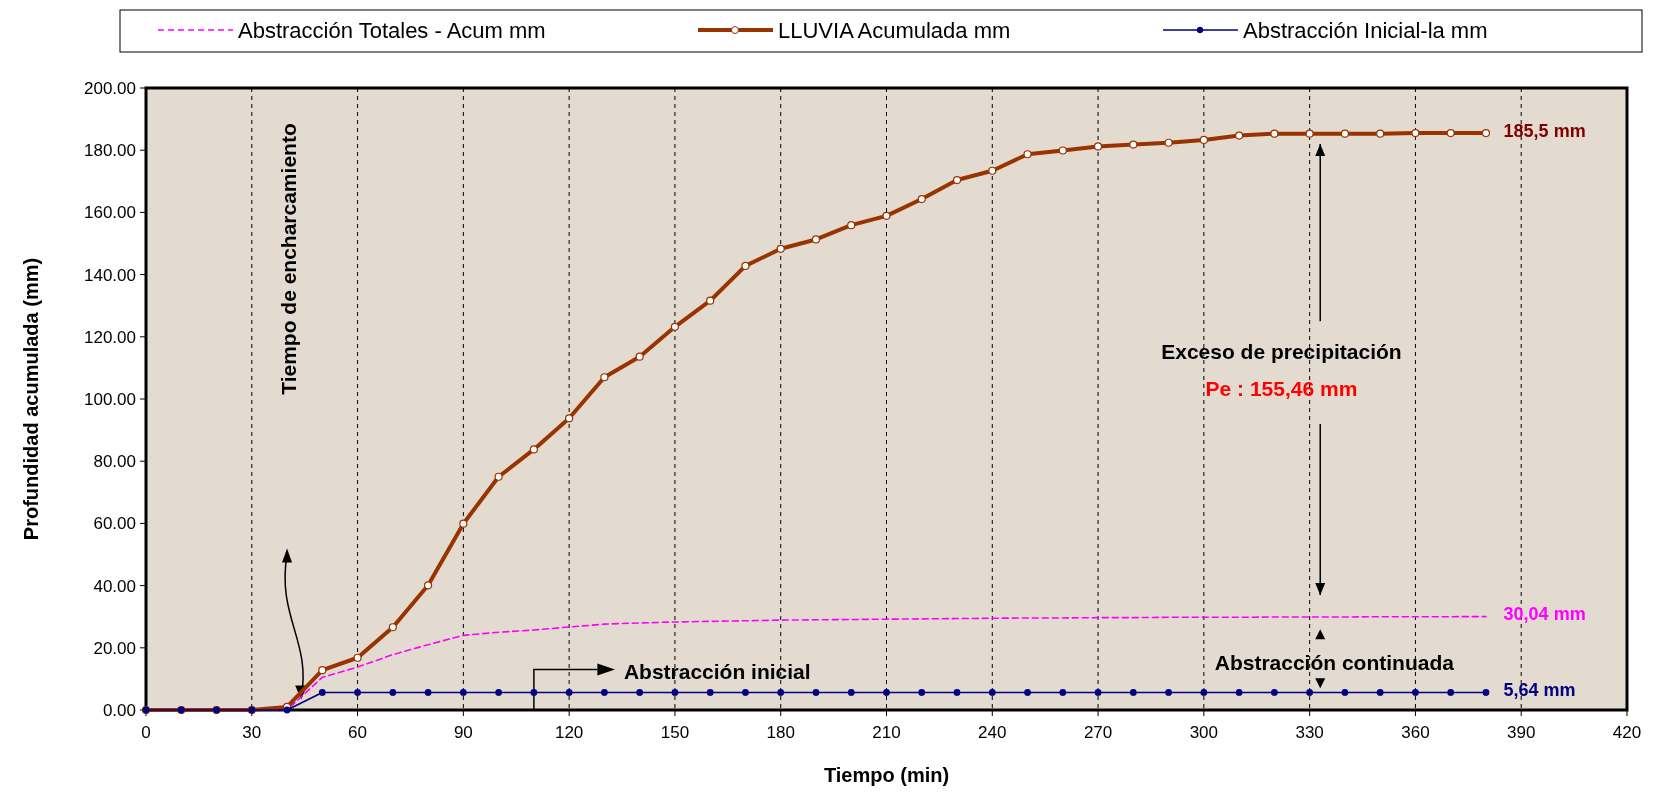 Image resolution: width=1656 pixels, height=805 pixels. What do you see at coordinates (1365, 30) in the screenshot?
I see `legend-label: Abstracción Inicial-la mm` at bounding box center [1365, 30].